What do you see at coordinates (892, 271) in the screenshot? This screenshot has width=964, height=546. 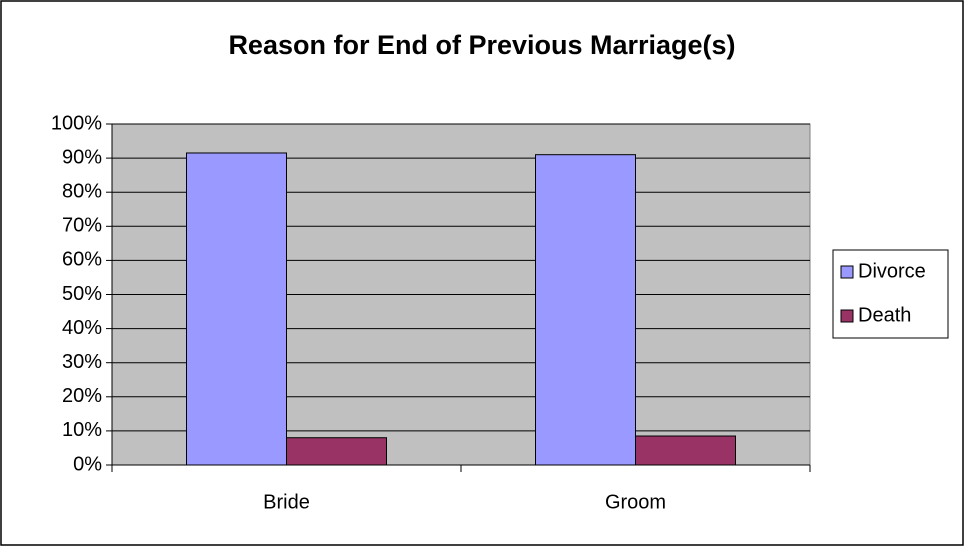 I see `legend-label: Divorce` at bounding box center [892, 271].